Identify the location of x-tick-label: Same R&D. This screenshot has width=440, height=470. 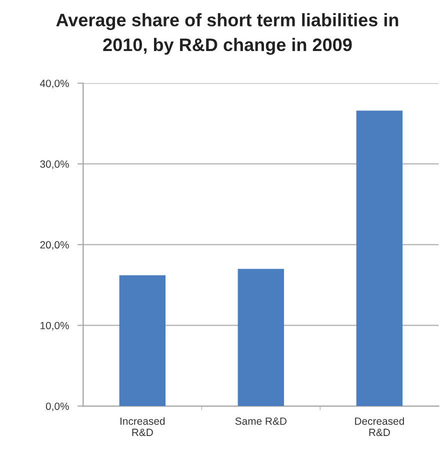
(260, 421).